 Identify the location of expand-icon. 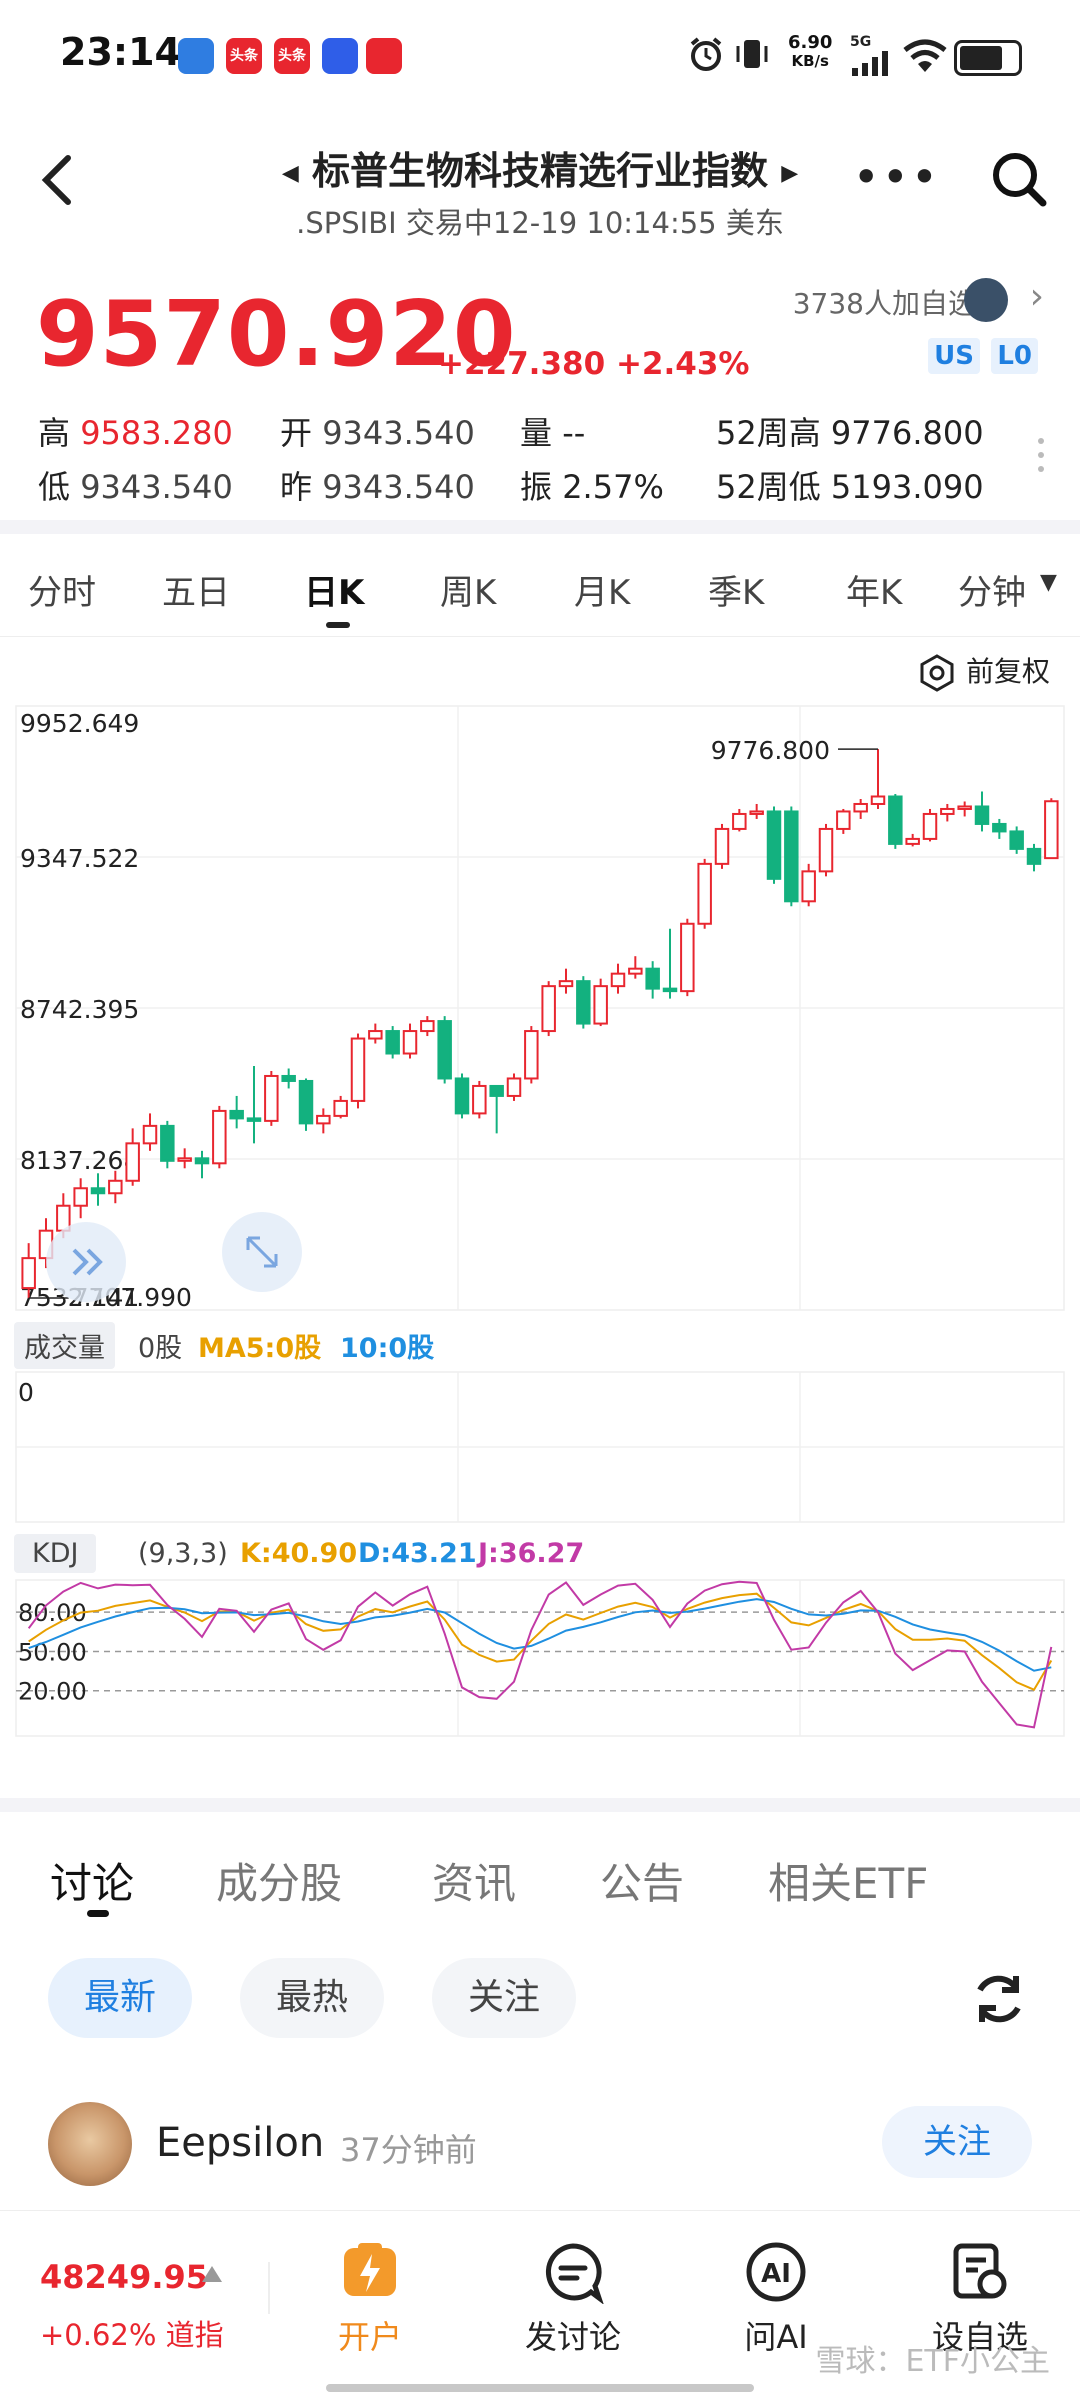
(262, 1252).